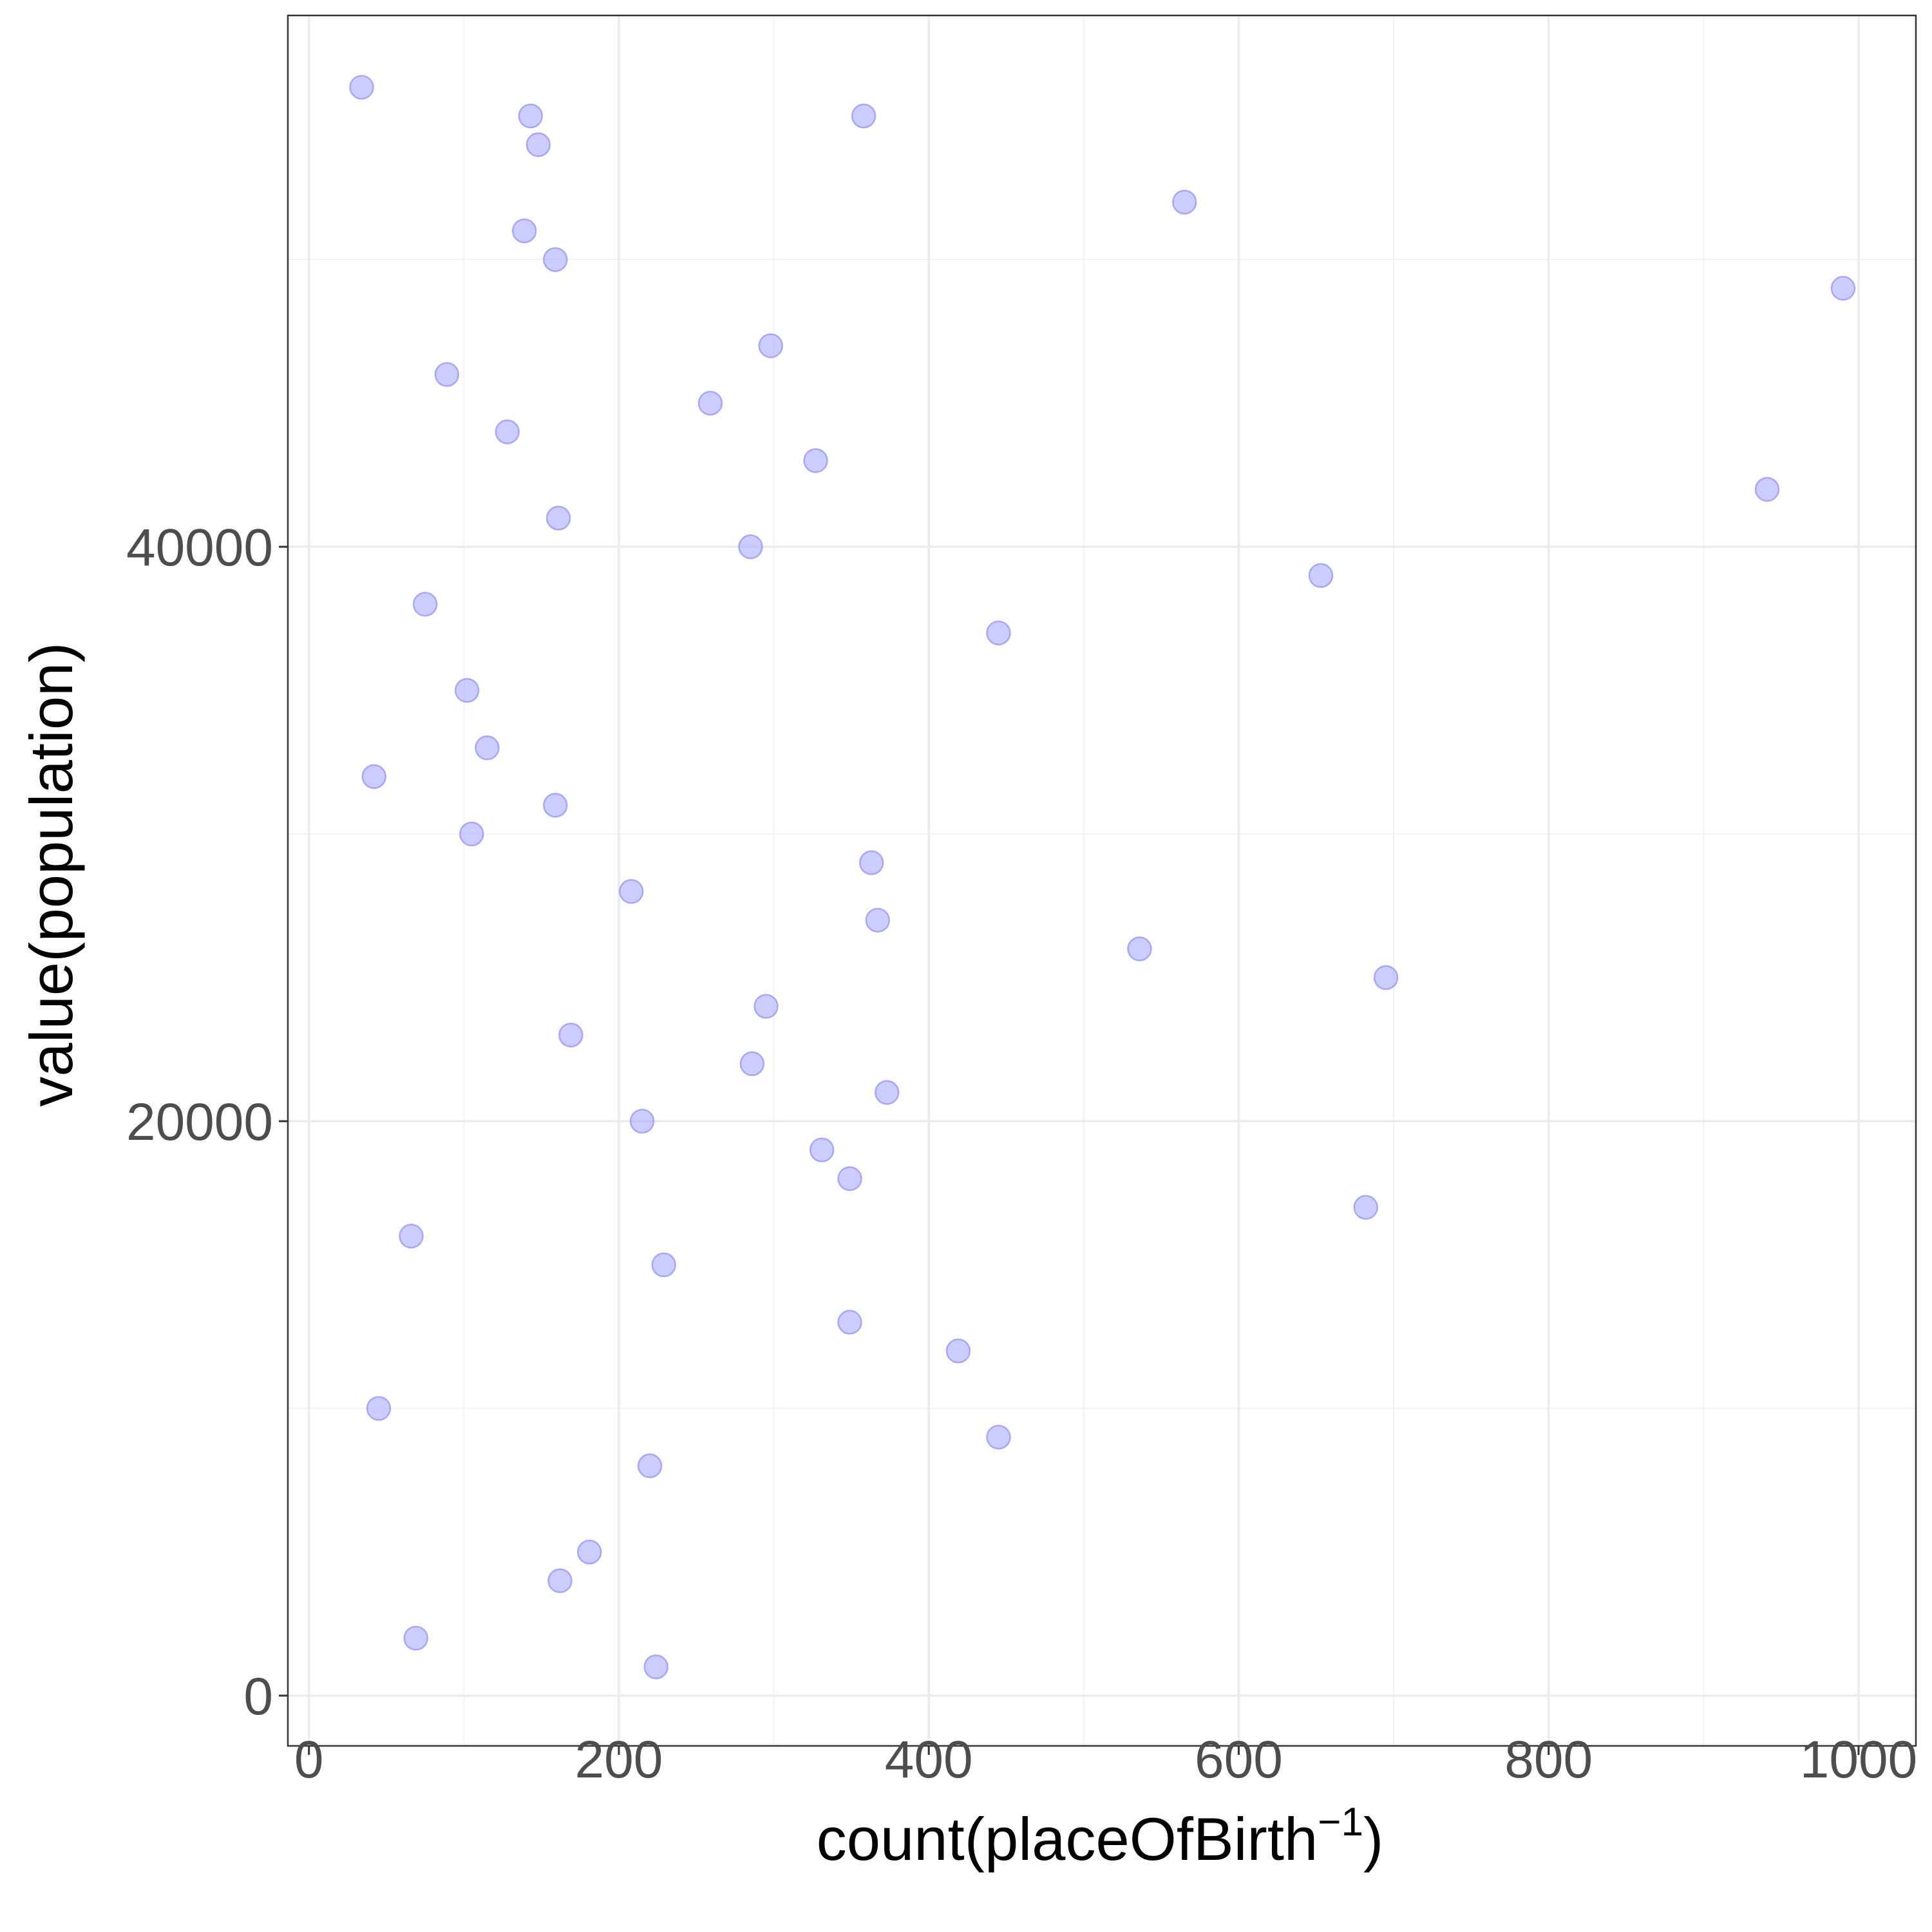 The height and width of the screenshot is (1932, 1932). I want to click on x-axis-title-main: count(placeOfBirth, so click(1067, 1839).